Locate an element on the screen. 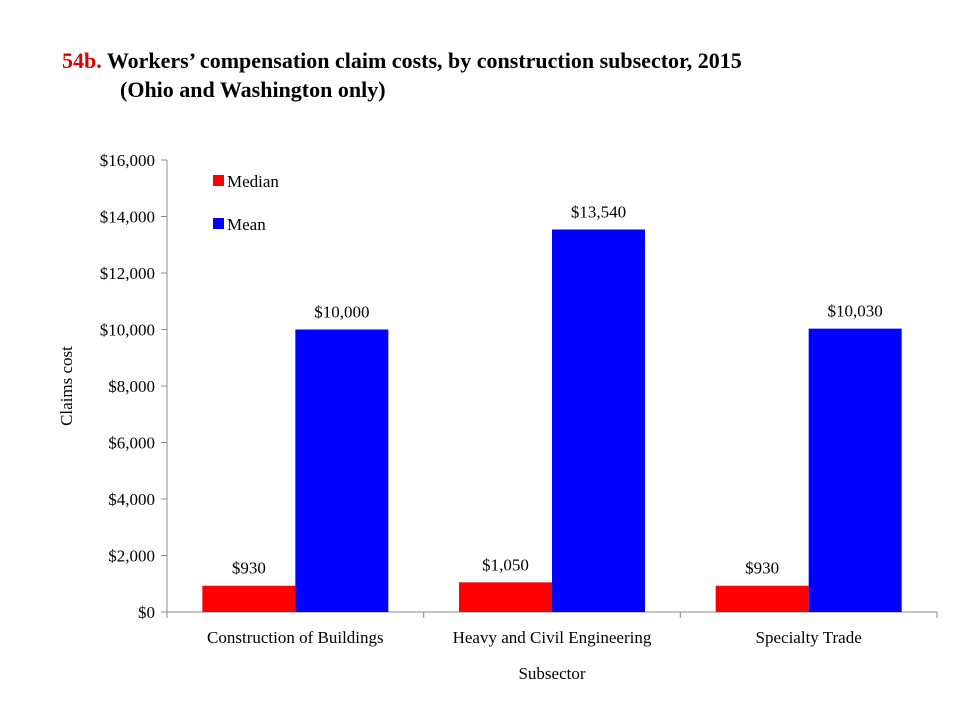 Image resolution: width=960 pixels, height=720 pixels. legend-swatch-median is located at coordinates (218, 180).